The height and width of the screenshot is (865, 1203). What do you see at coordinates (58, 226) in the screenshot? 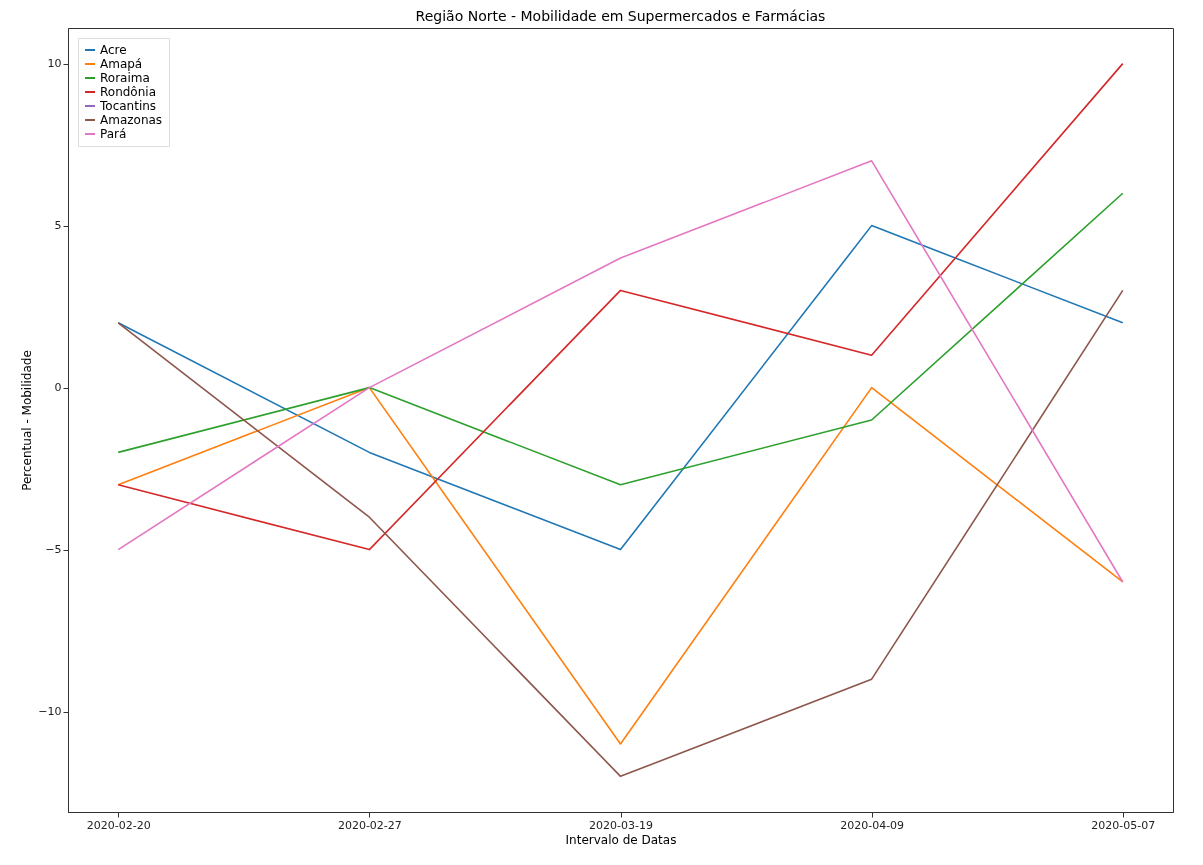
I see `y-tick-label: 5` at bounding box center [58, 226].